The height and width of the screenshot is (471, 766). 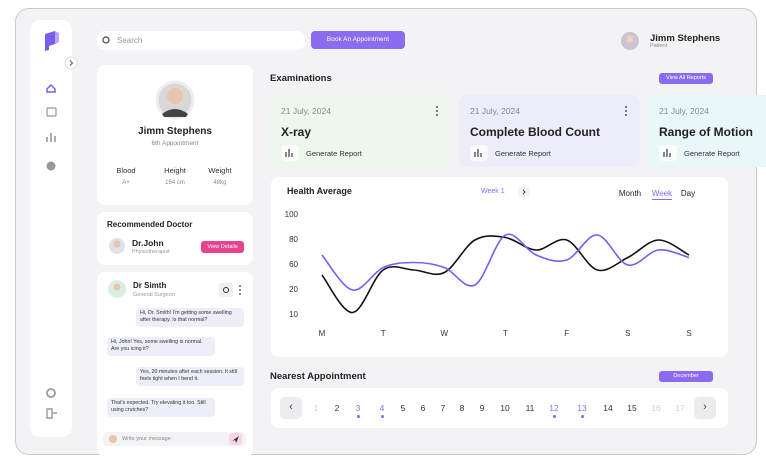 What do you see at coordinates (222, 247) in the screenshot?
I see `view-details-button: View Details` at bounding box center [222, 247].